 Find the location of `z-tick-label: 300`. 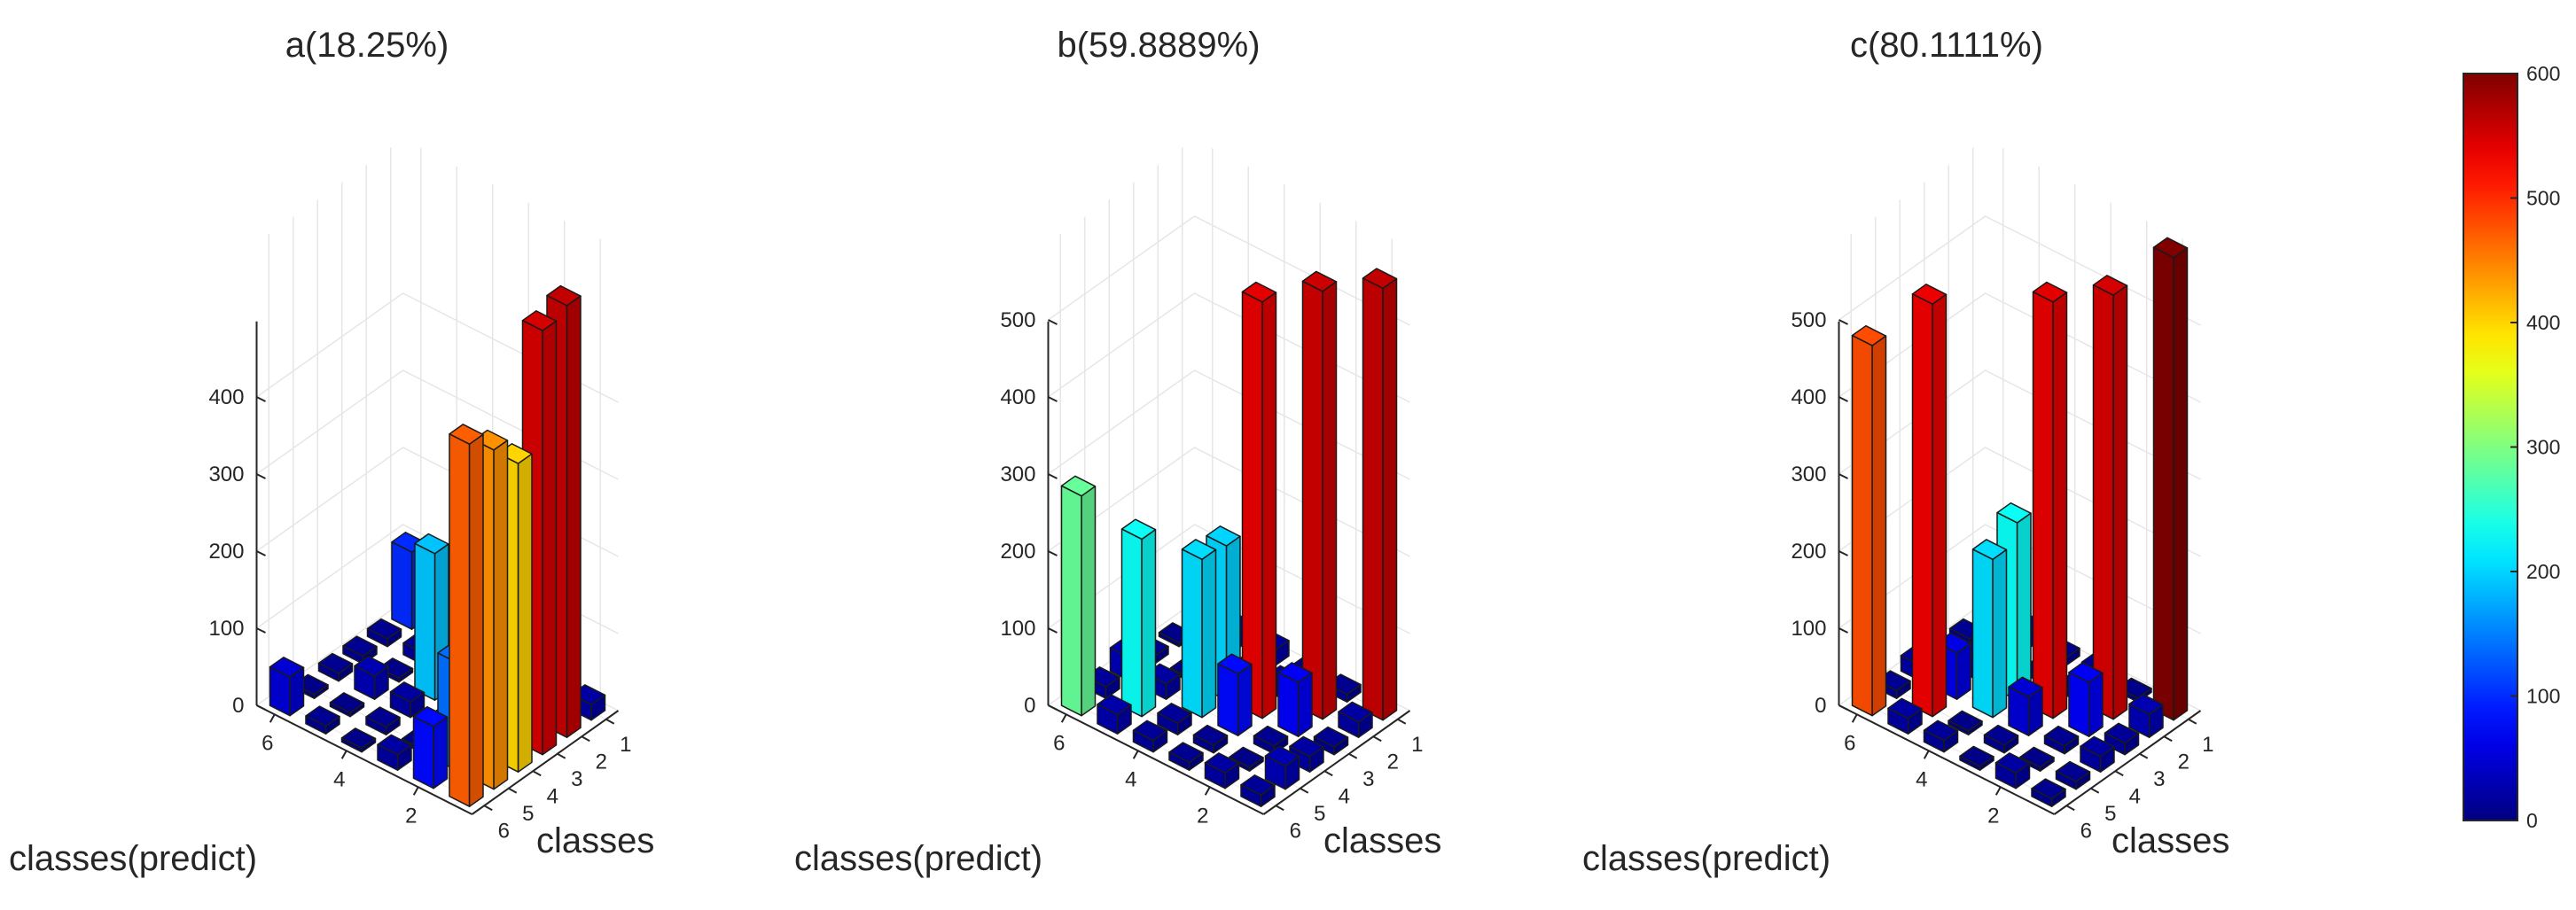

z-tick-label: 300 is located at coordinates (226, 474).